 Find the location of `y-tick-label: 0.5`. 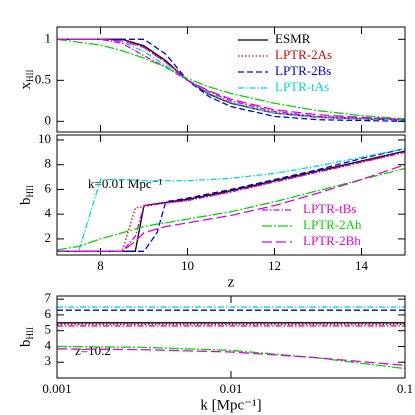

y-tick-label: 0.5 is located at coordinates (43, 78).